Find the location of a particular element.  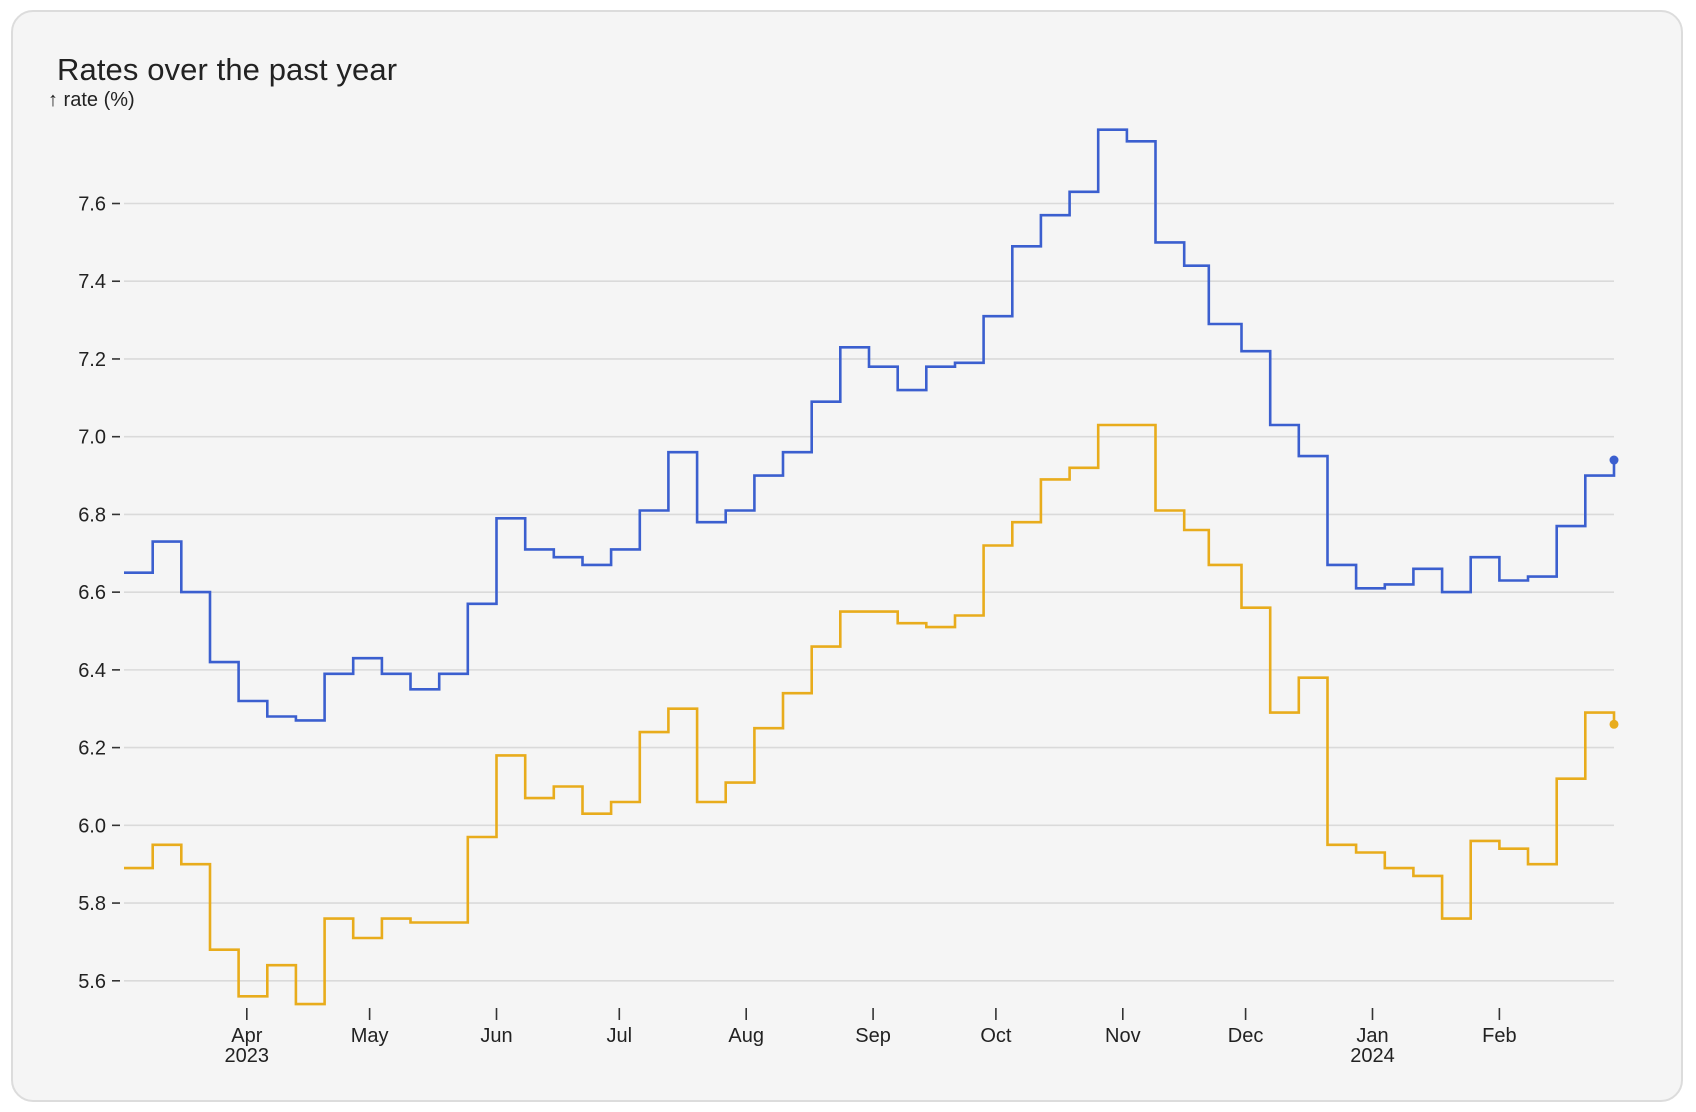

x-tick-year-label: 2024 is located at coordinates (1372, 1056).